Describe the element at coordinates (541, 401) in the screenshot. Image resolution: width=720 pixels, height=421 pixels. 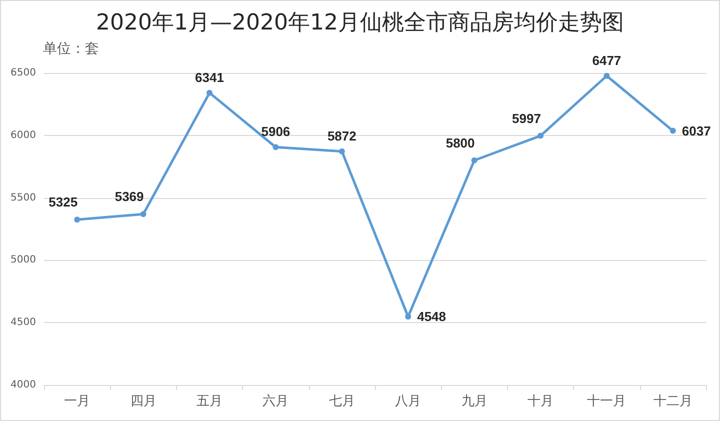
I see `x-tick-label: 十月` at that location.